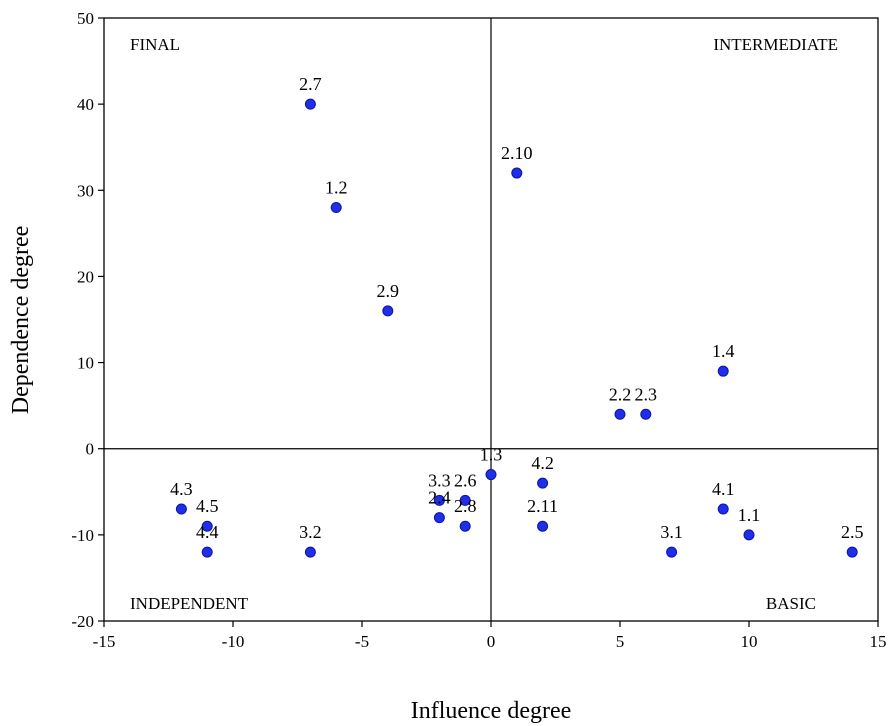 This screenshot has width=893, height=726. Describe the element at coordinates (388, 291) in the screenshot. I see `data-label-2.9: 2.9` at that location.